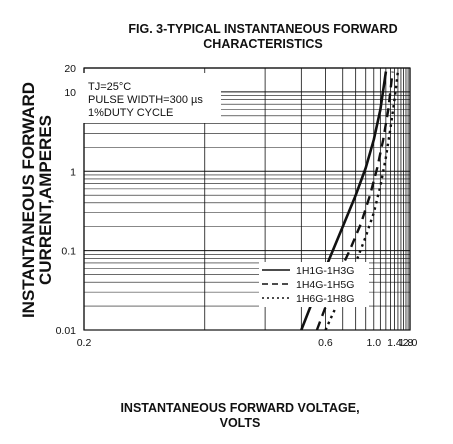 Image resolution: width=453 pixels, height=444 pixels. I want to click on x-axis-title-line-1: INSTANTANEOUS FORWARD VOLTAGE,, so click(239, 408).